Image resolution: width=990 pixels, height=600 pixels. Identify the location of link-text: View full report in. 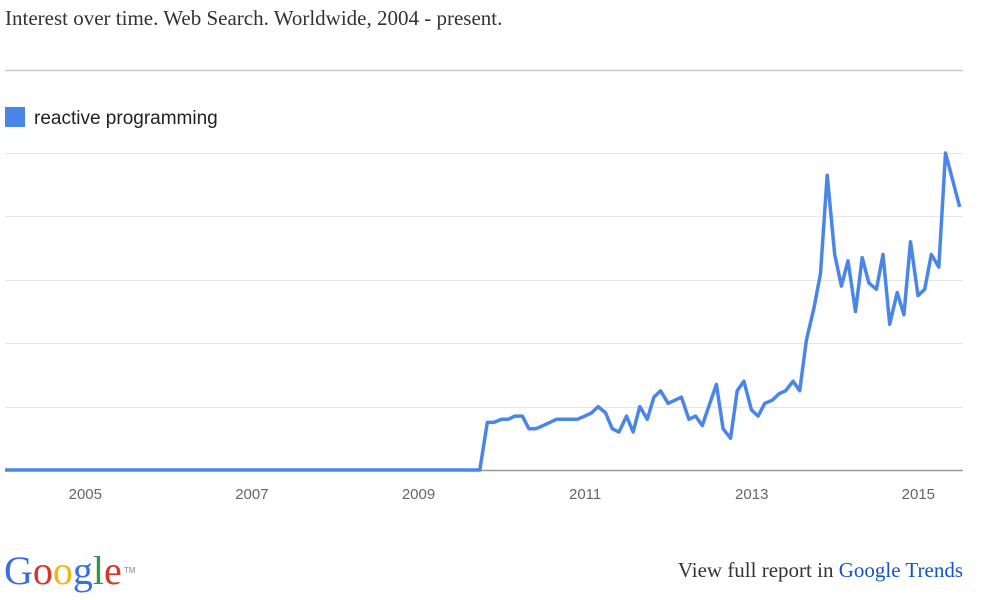
(756, 570).